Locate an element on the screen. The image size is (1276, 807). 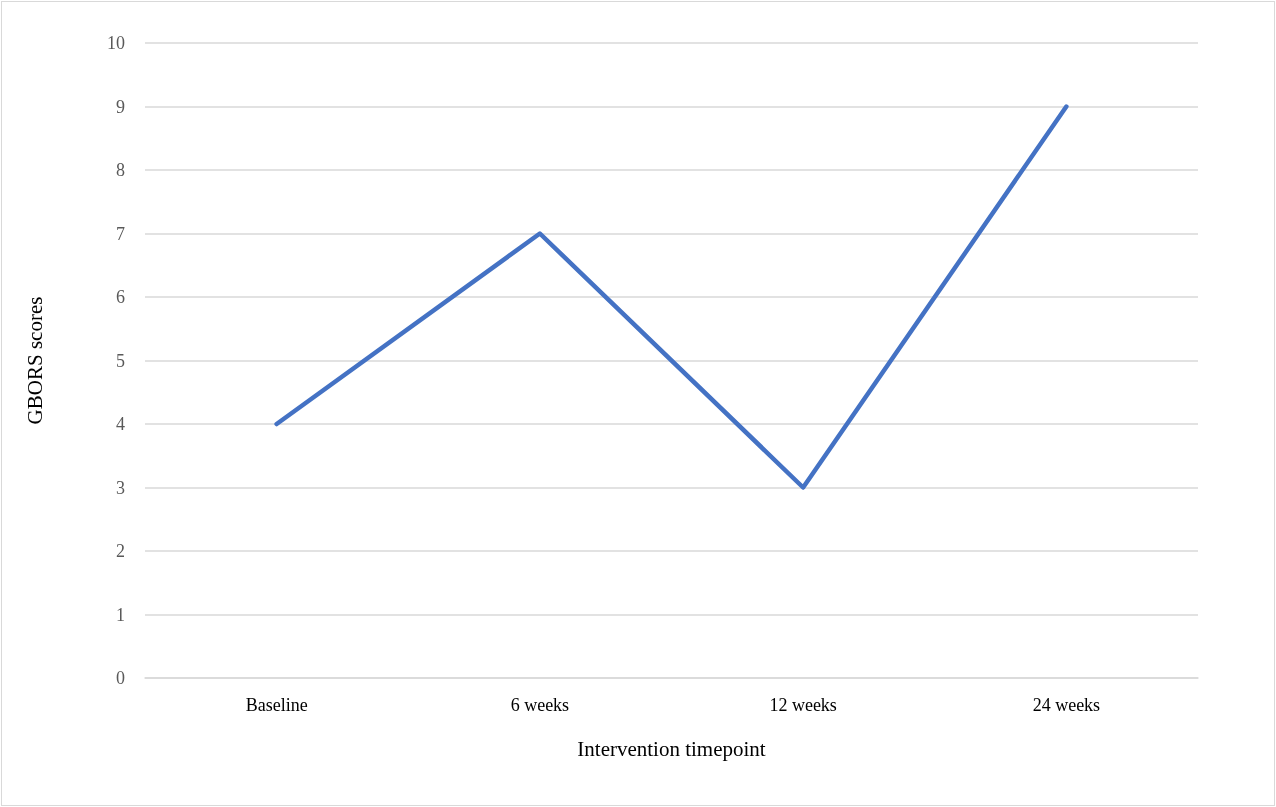
y-tick-label: 3 is located at coordinates (120, 487).